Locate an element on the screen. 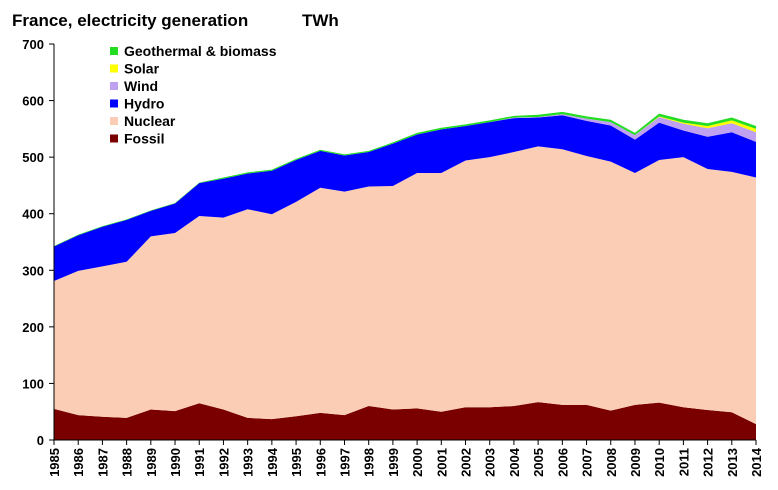 Image resolution: width=778 pixels, height=490 pixels. x-tick-label: 2012 is located at coordinates (708, 462).